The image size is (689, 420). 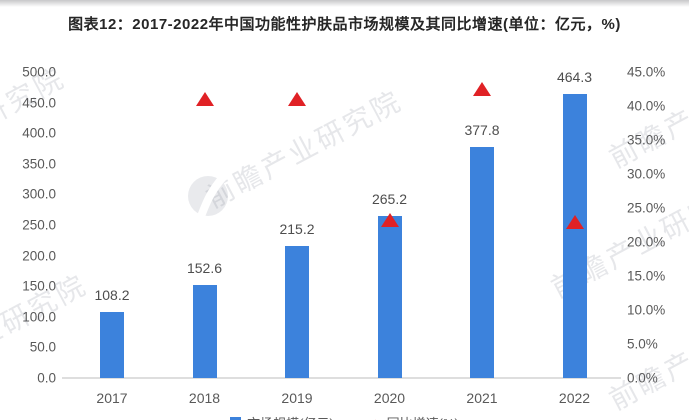 I want to click on top-edge-shade, so click(x=344, y=3).